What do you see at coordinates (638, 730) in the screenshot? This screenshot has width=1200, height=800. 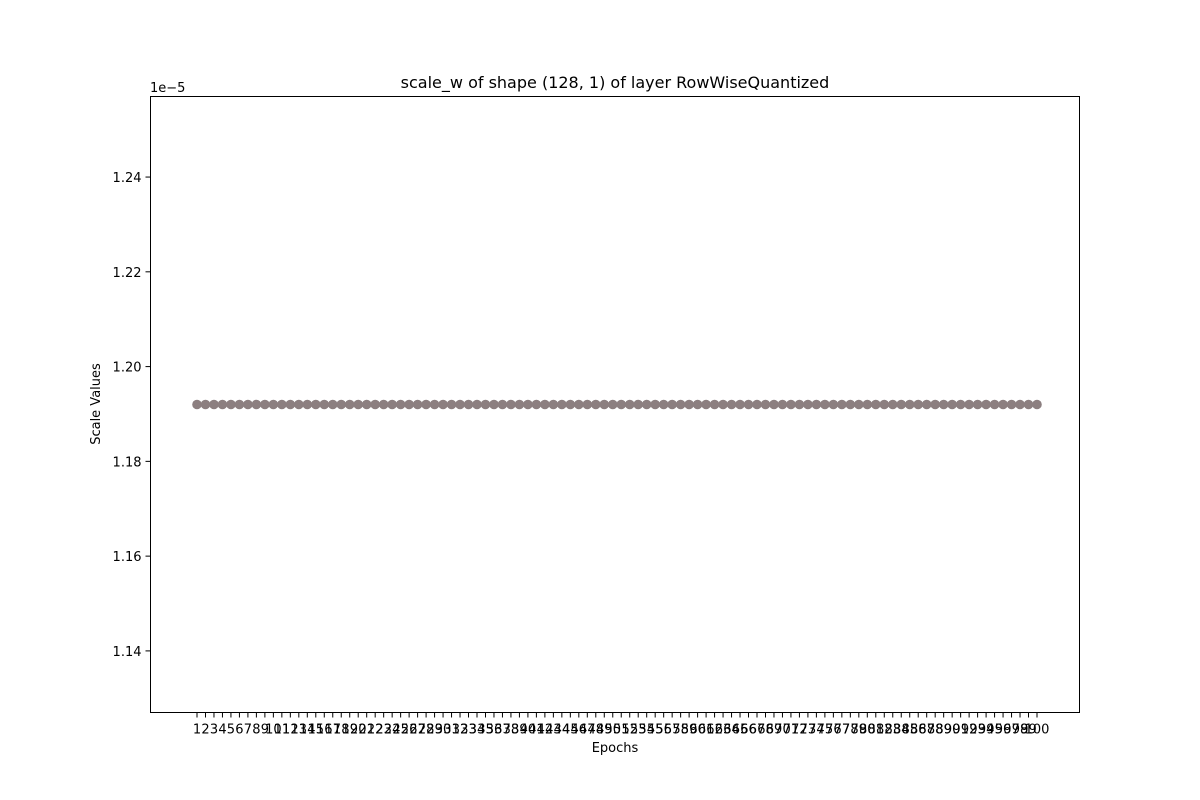 I see `x-tick-label: 53` at bounding box center [638, 730].